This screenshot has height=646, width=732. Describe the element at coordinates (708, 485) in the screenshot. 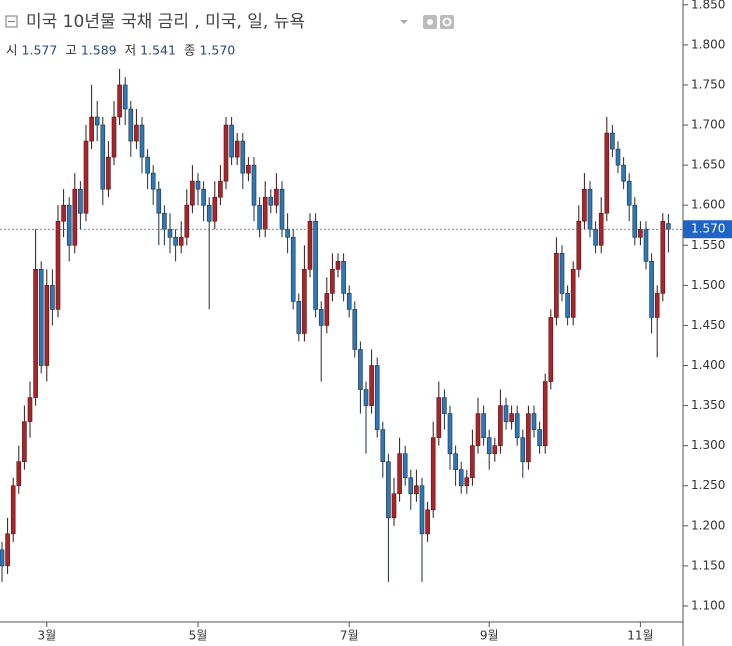

I see `y-tick-label: 1.250` at that location.